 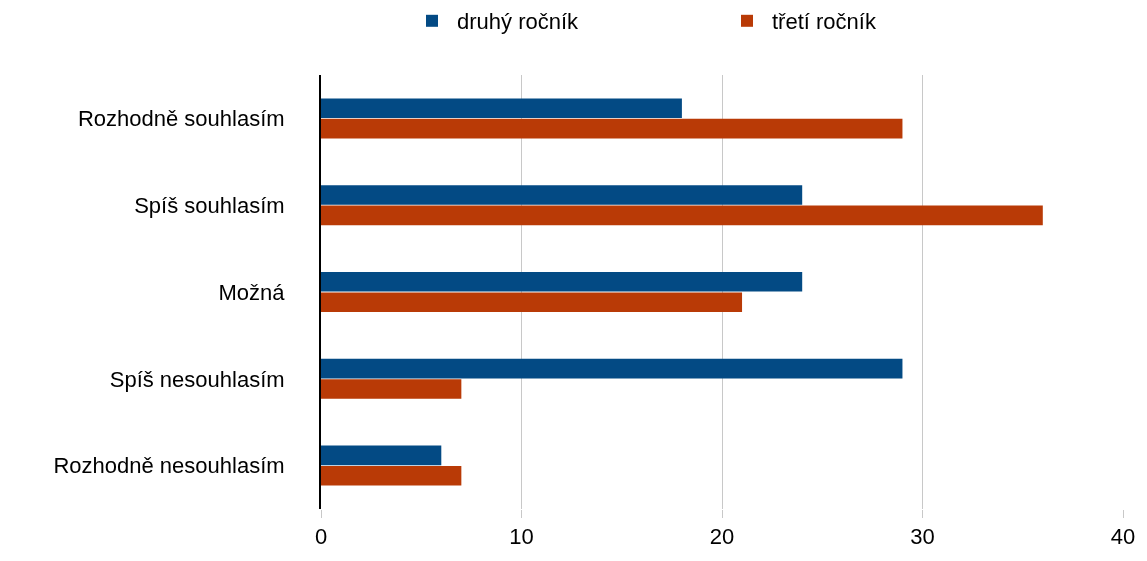 What do you see at coordinates (209, 205) in the screenshot?
I see `y-tick-label: Spíš souhlasím` at bounding box center [209, 205].